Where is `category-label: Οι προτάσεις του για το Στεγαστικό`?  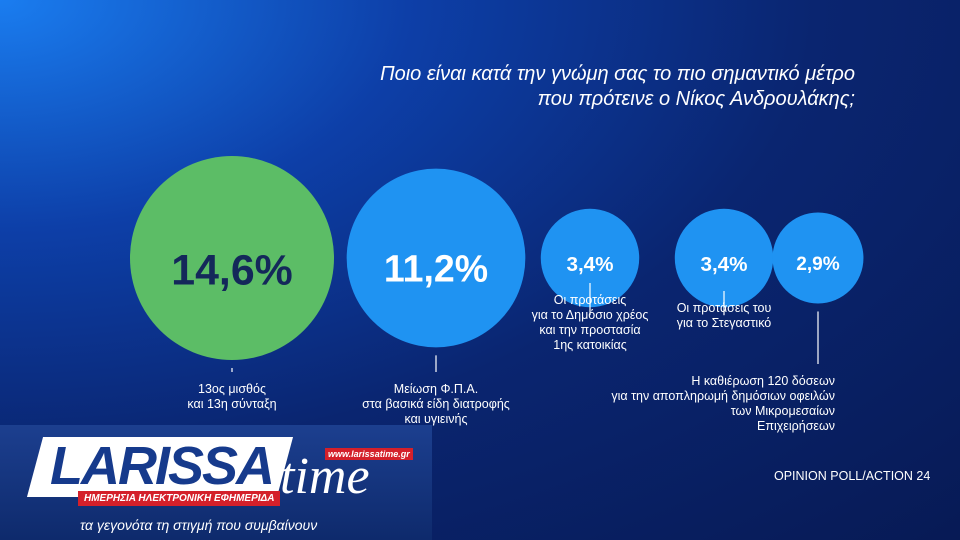
category-label: Οι προτάσεις του για το Στεγαστικό is located at coordinates (724, 315).